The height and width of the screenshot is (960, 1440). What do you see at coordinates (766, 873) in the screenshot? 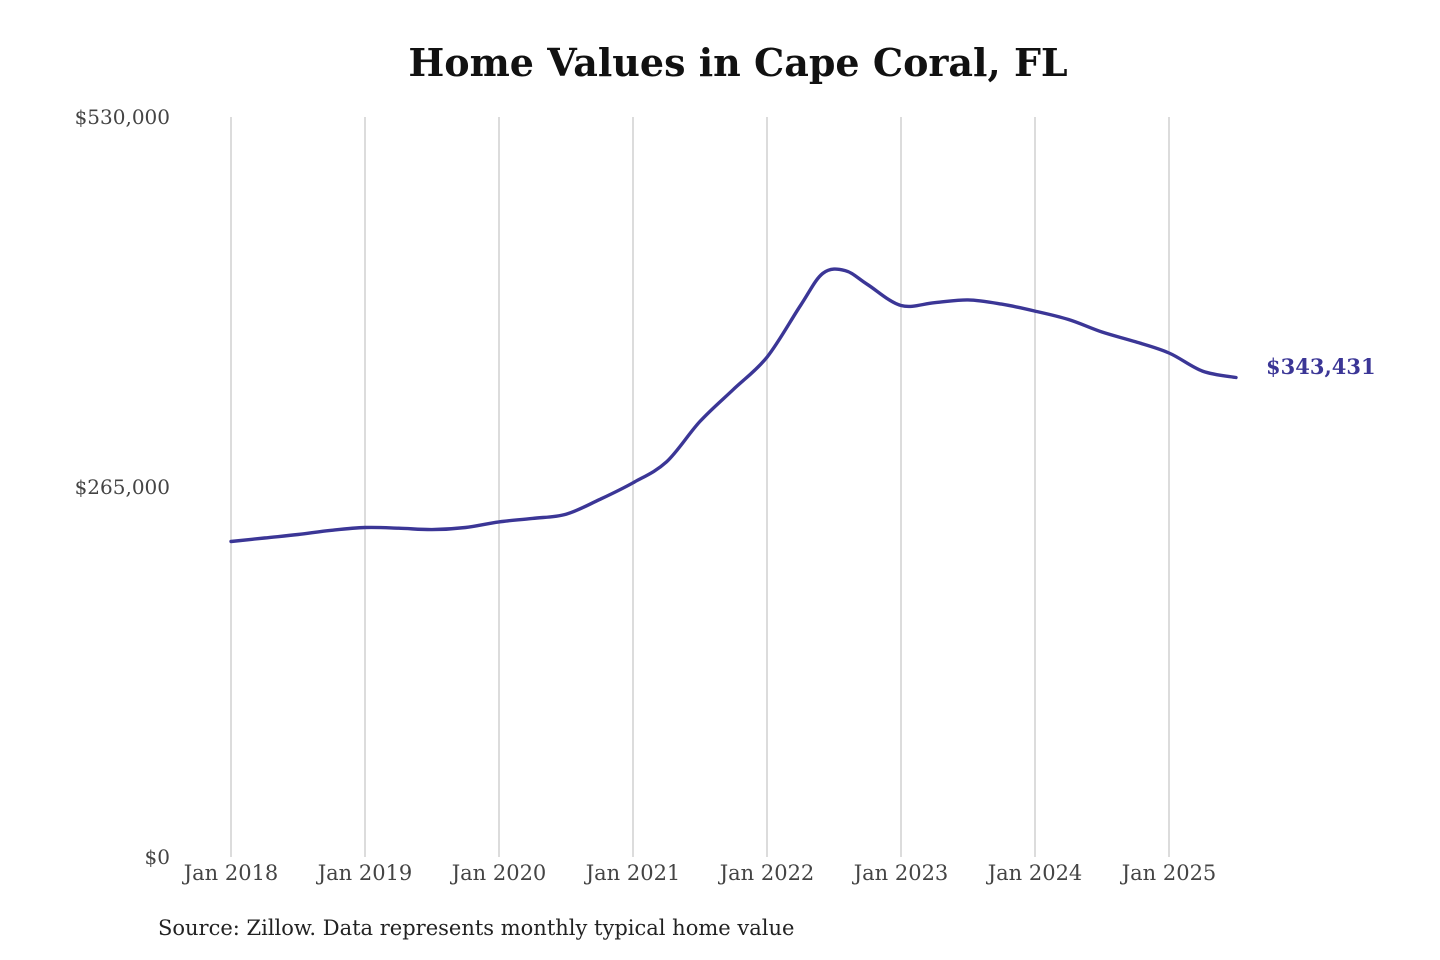
I see `x-tick-label: Jan 2022` at bounding box center [766, 873].